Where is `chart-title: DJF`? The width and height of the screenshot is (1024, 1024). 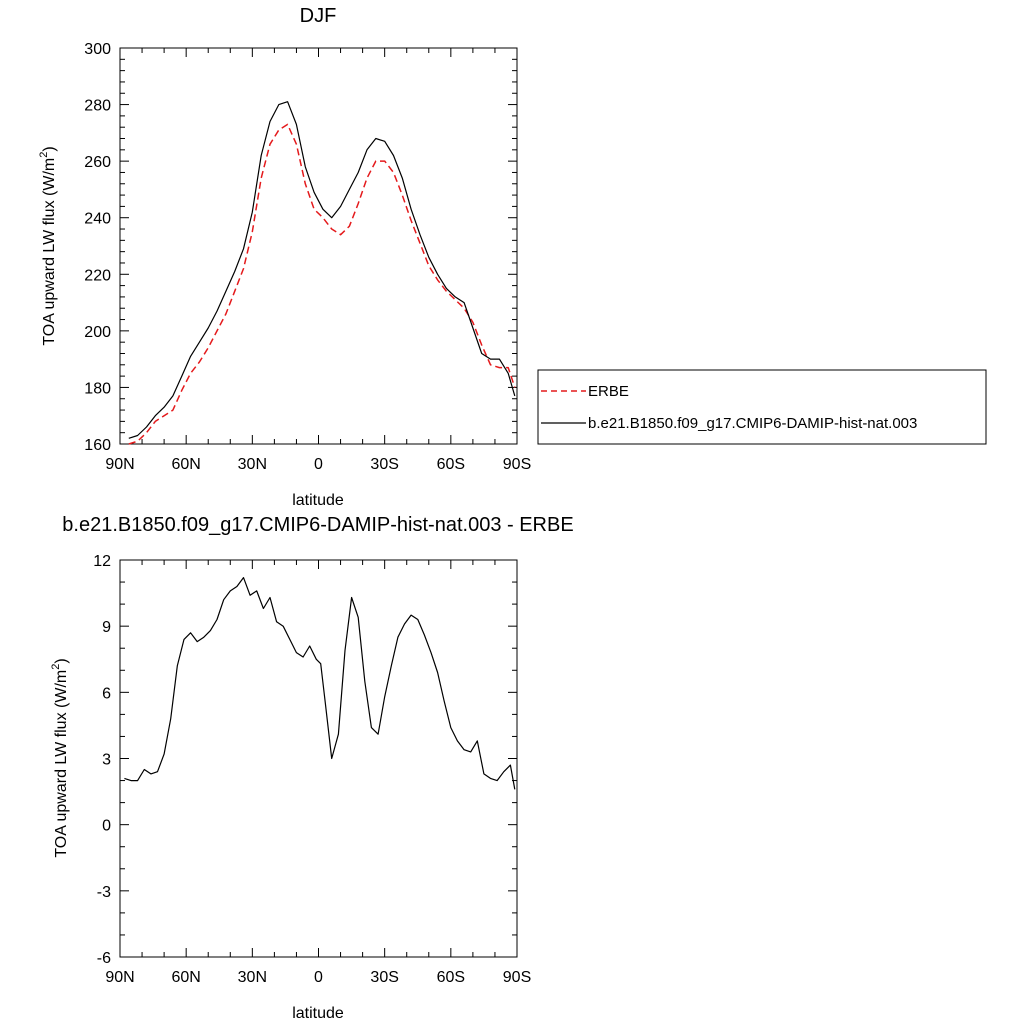 chart-title: DJF is located at coordinates (318, 16).